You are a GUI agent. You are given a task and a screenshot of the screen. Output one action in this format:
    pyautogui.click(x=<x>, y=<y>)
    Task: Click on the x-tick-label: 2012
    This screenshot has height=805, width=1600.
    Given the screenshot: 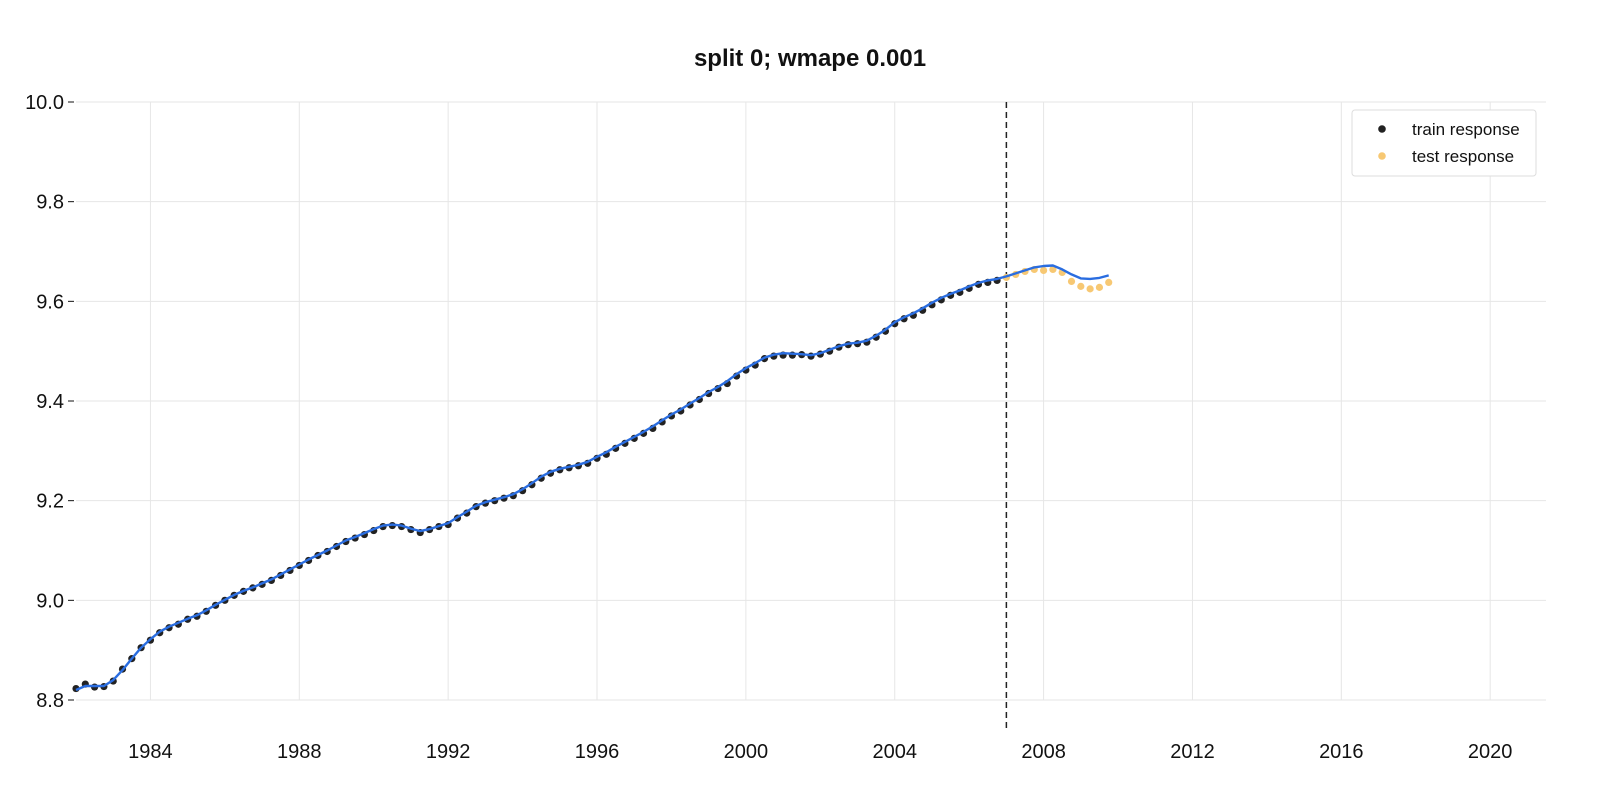 What is the action you would take?
    pyautogui.click(x=1192, y=752)
    